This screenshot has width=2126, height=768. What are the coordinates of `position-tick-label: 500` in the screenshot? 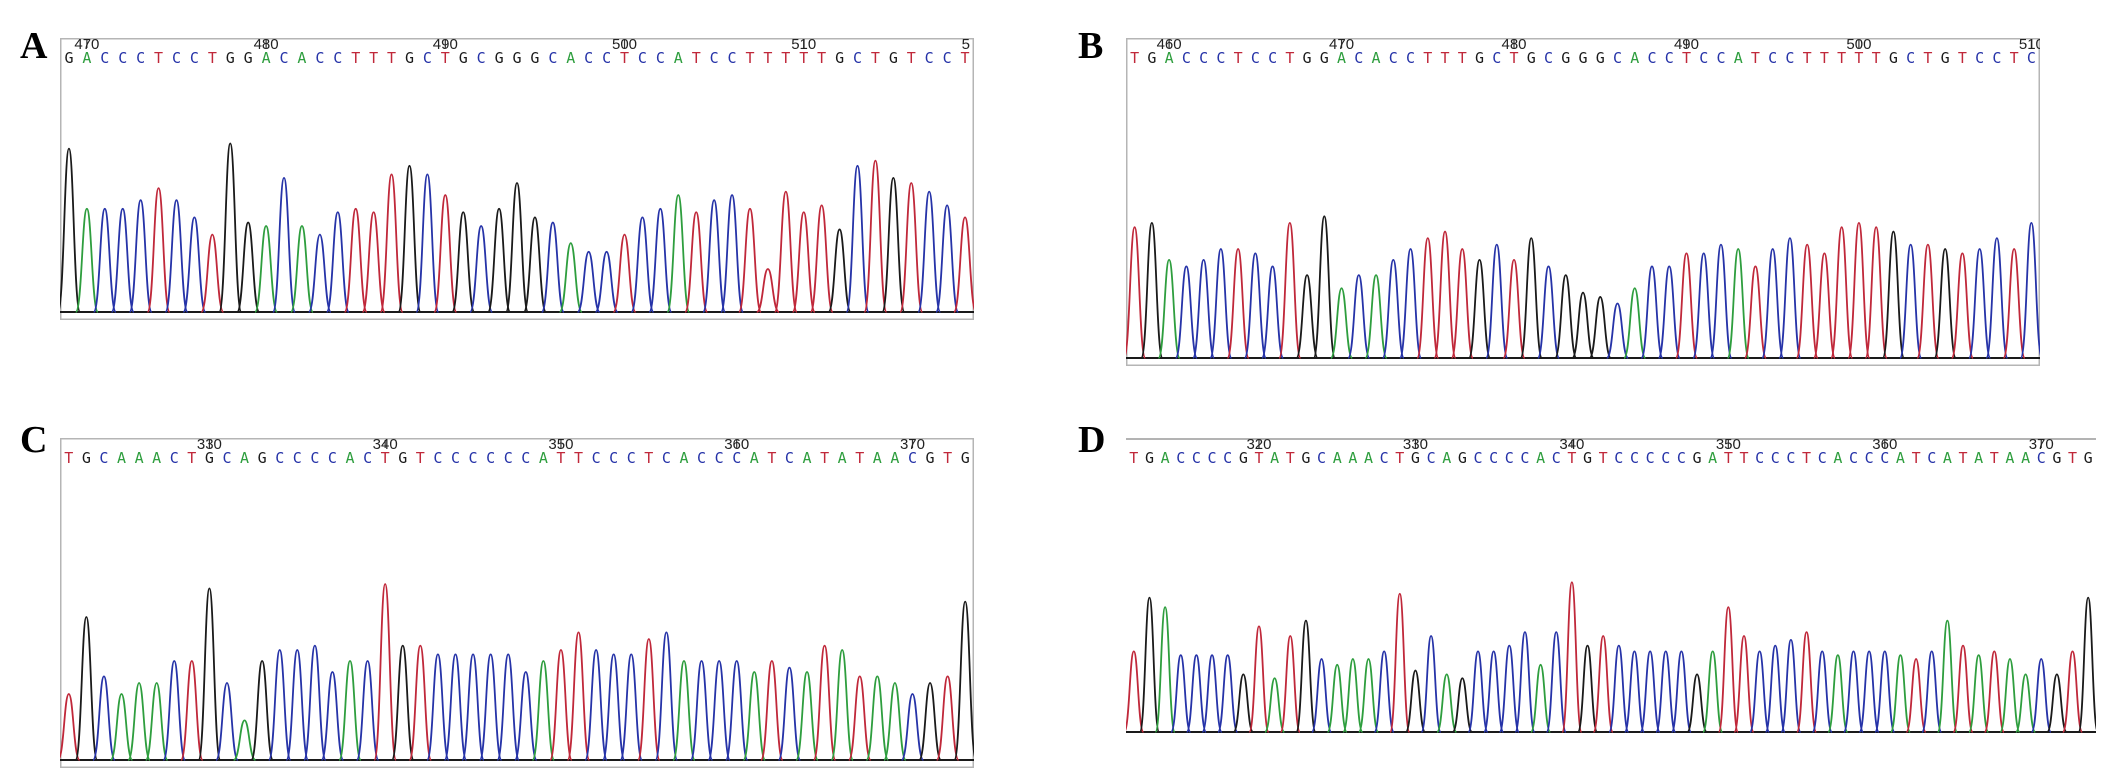 It's located at (1858, 45).